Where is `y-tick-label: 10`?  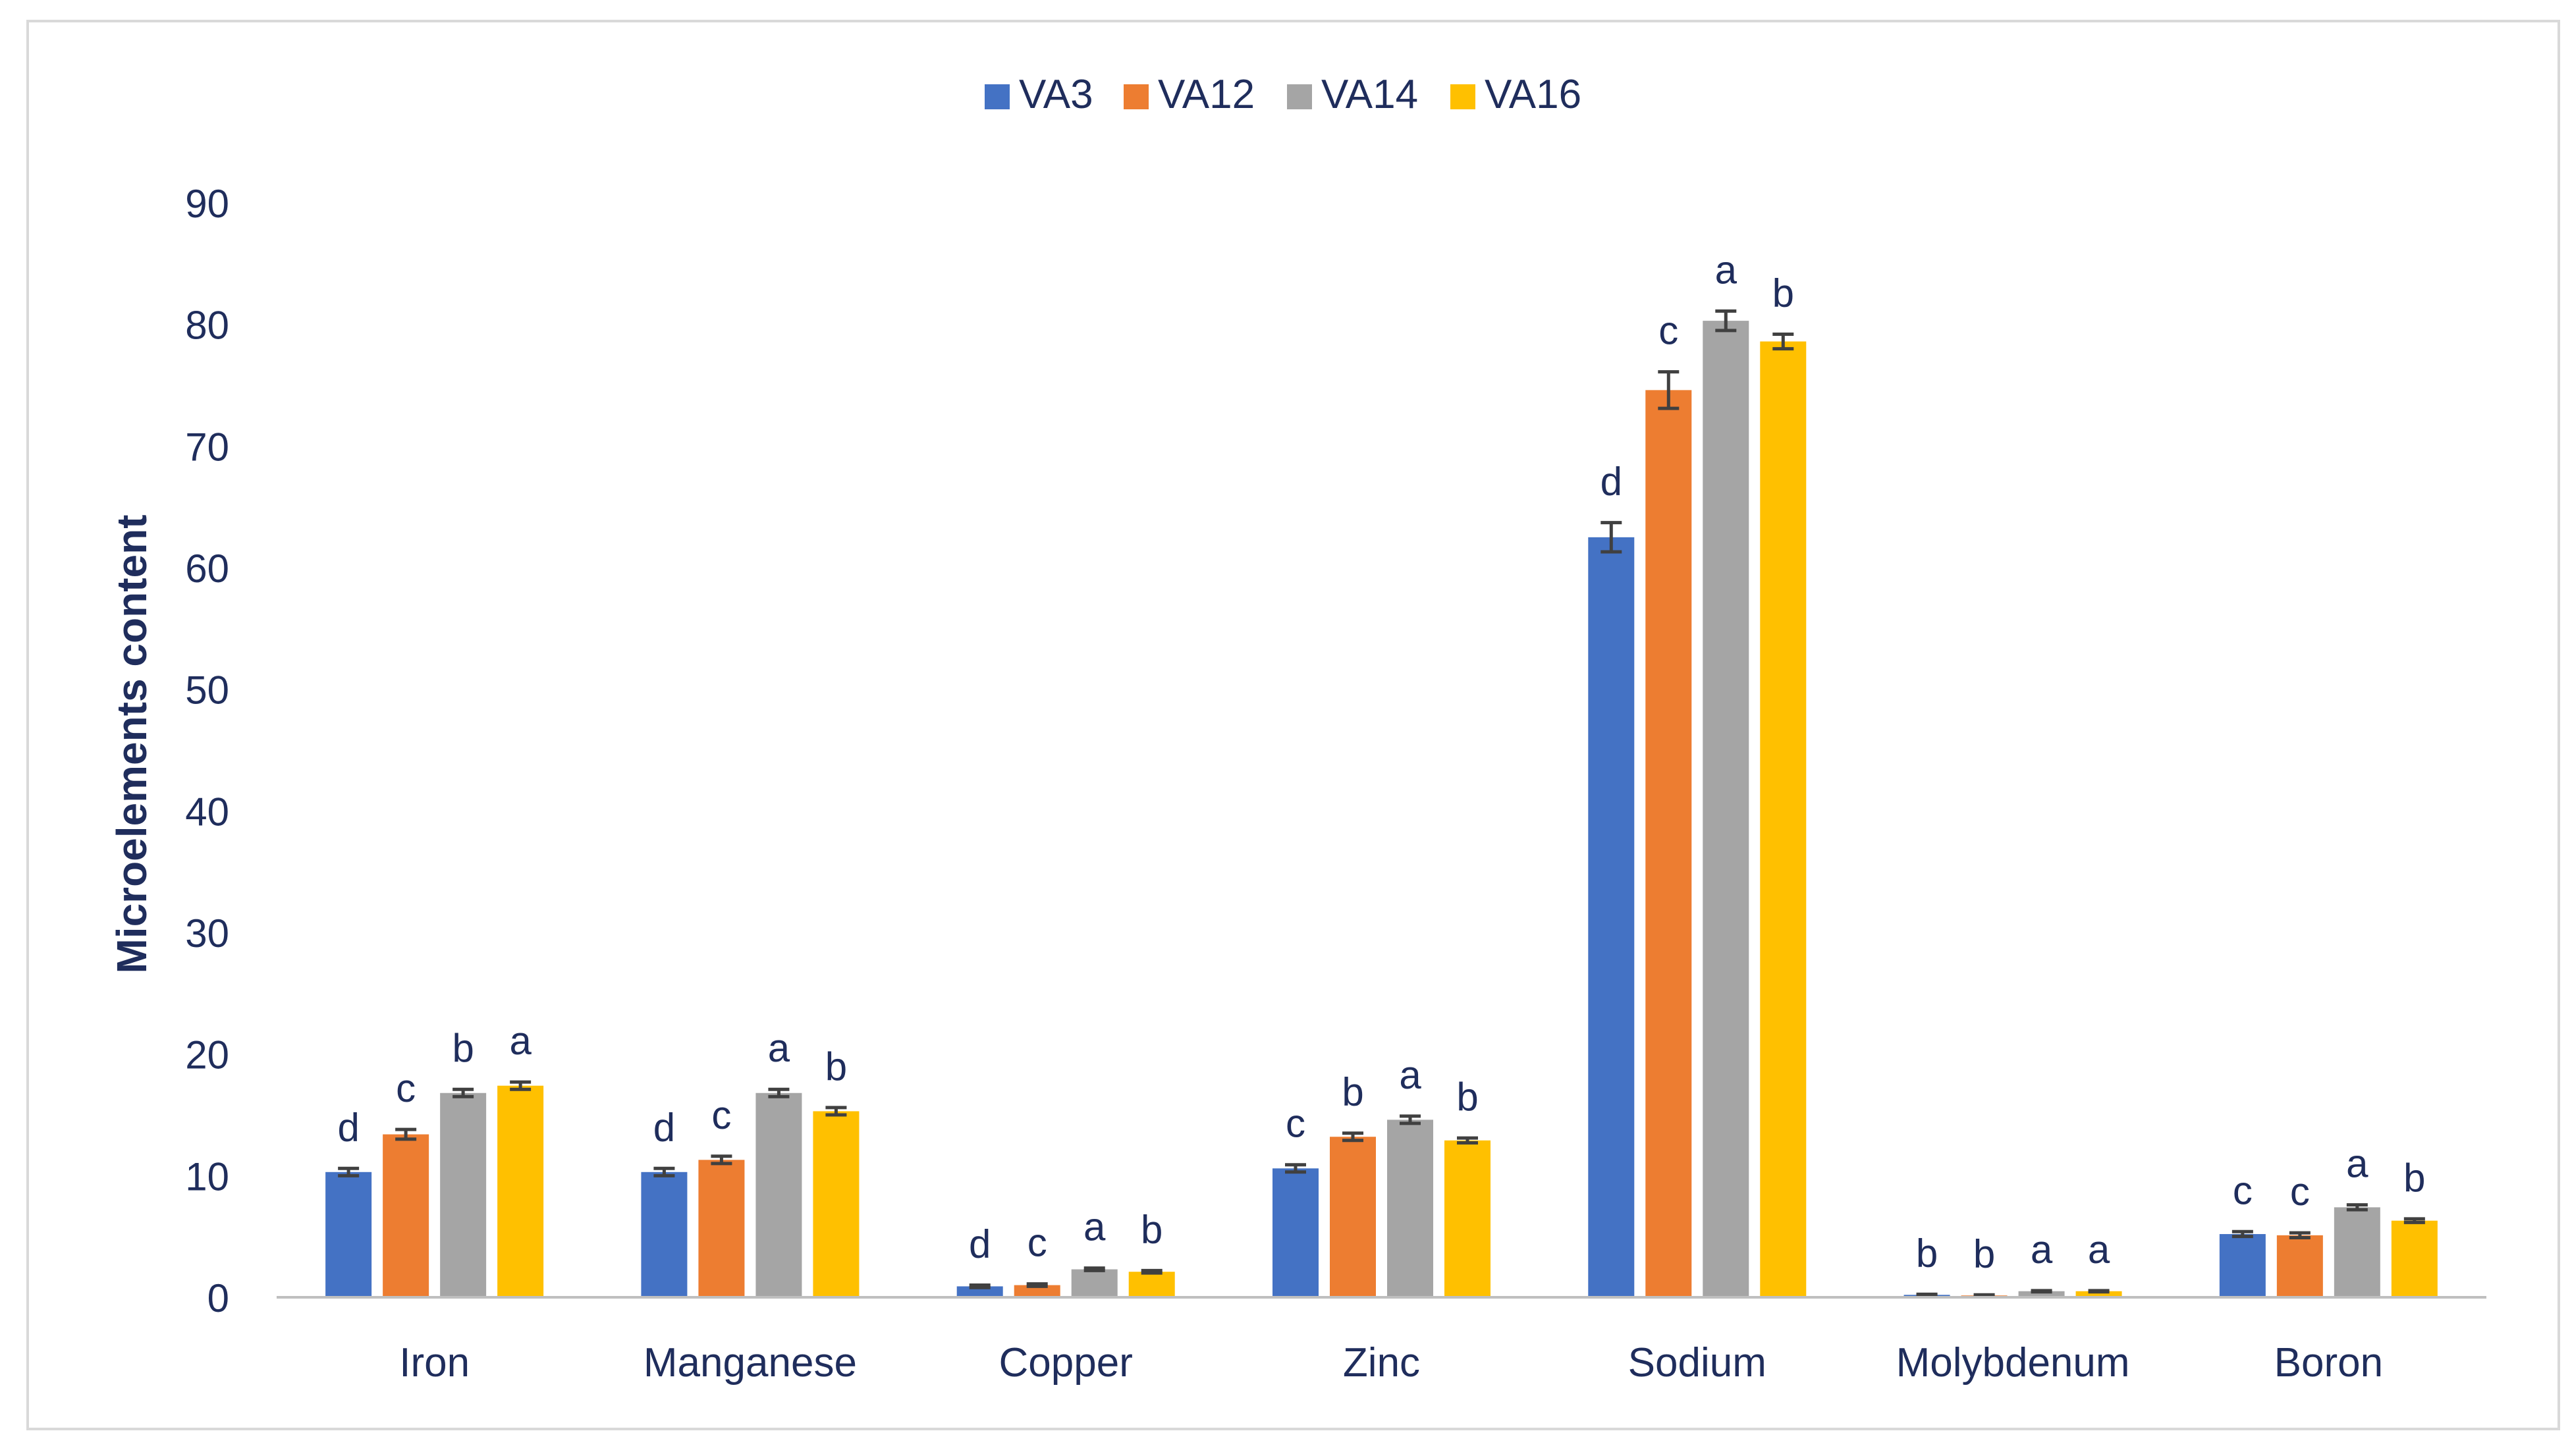 y-tick-label: 10 is located at coordinates (207, 1176).